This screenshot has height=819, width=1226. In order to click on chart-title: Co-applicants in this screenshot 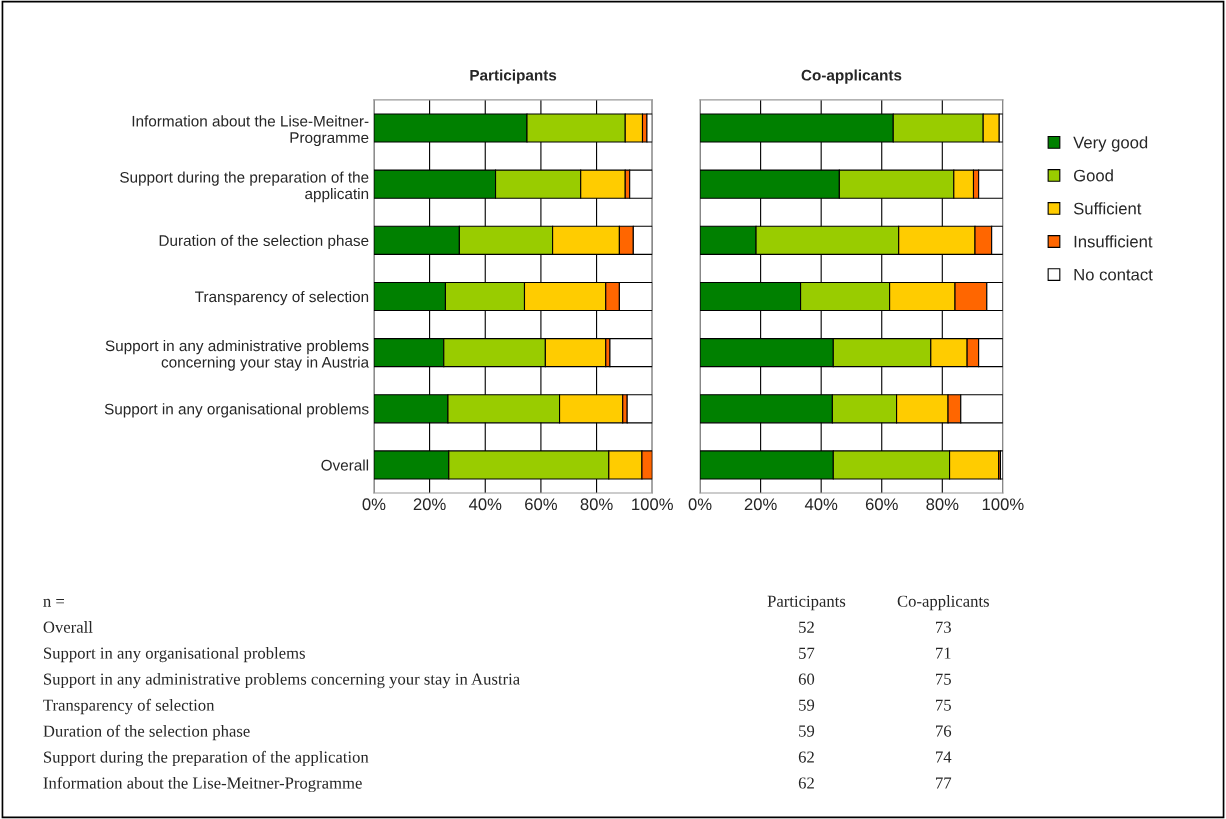, I will do `click(851, 76)`.